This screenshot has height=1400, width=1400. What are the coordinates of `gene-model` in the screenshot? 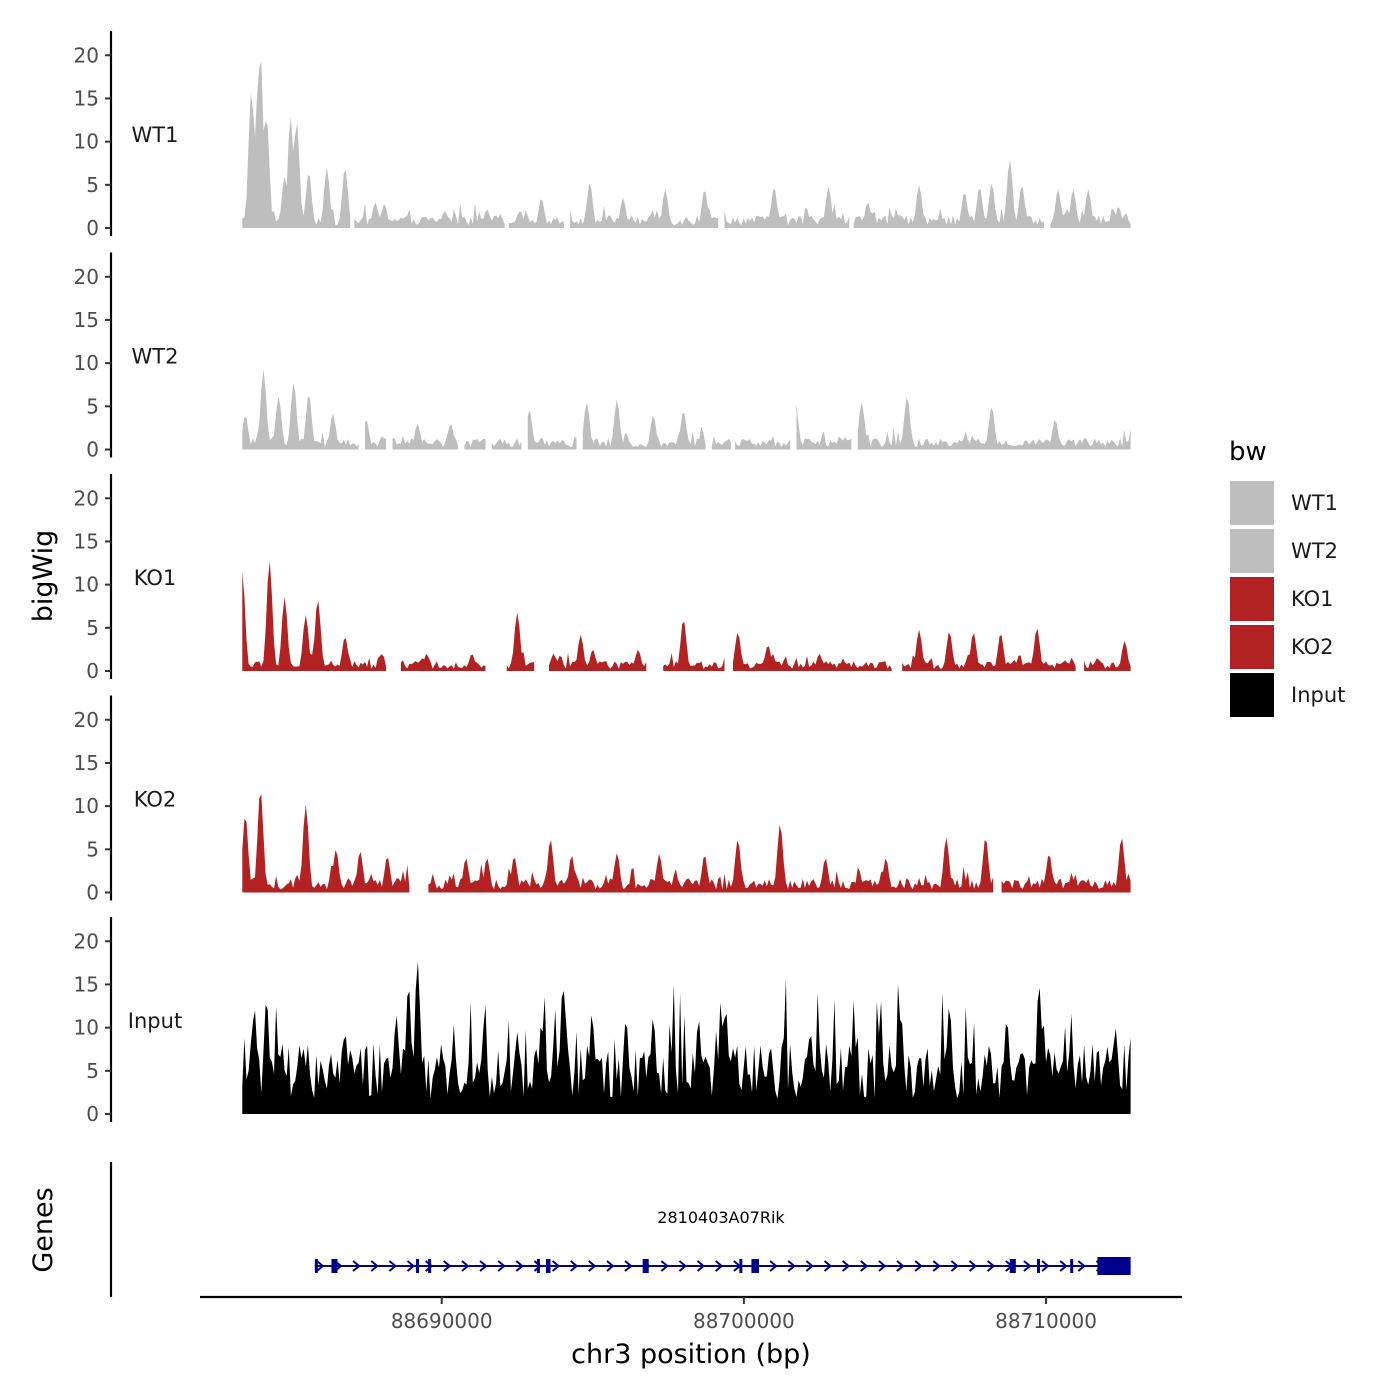 It's located at (722, 1266).